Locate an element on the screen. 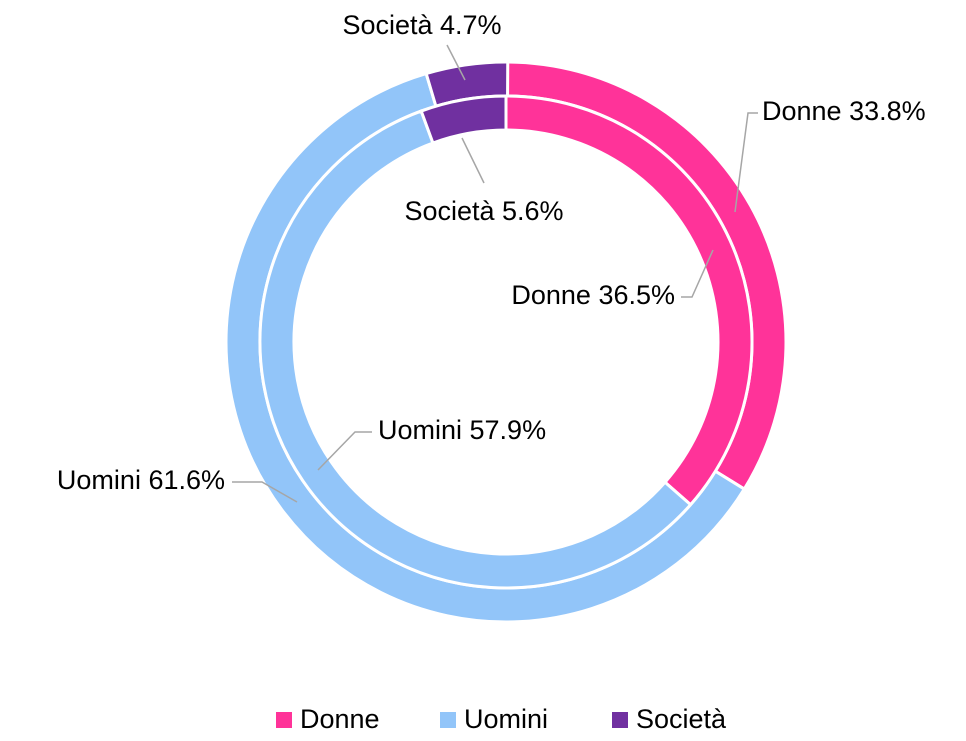  ring-segment is located at coordinates (463, 119).